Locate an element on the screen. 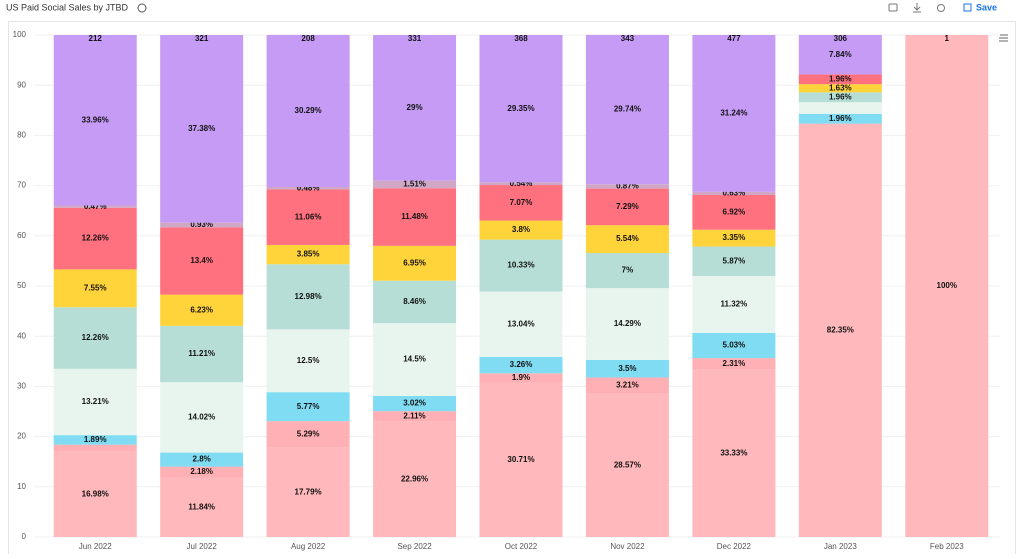  data-label: 11.84% is located at coordinates (201, 506).